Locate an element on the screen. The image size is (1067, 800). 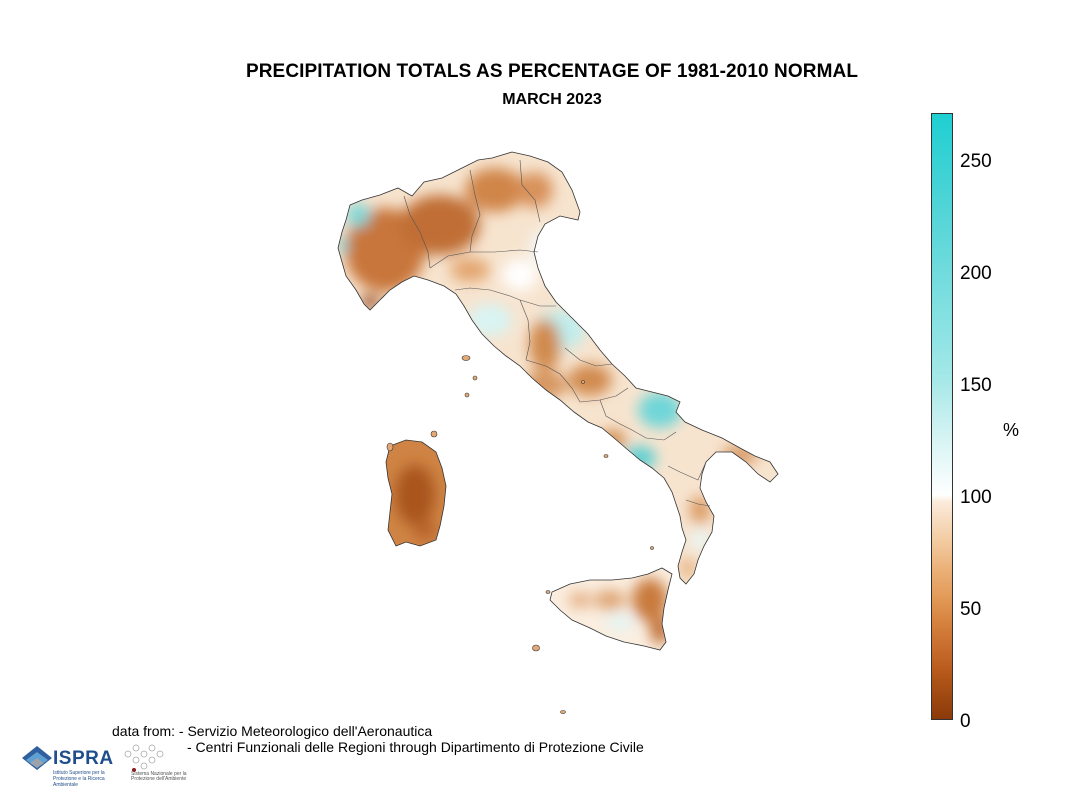
ispra-logo-icon is located at coordinates (37, 758).